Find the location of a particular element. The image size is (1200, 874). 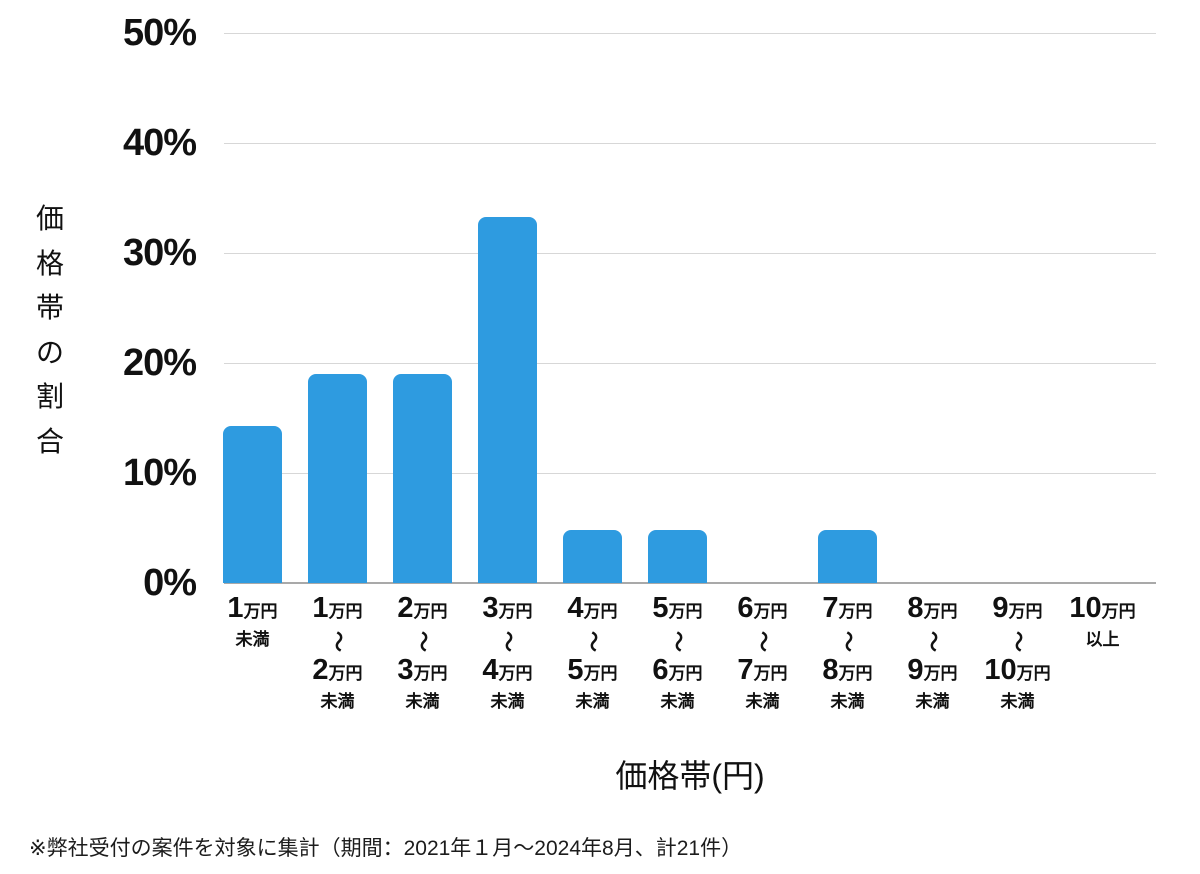

gridline-10% is located at coordinates (690, 473).